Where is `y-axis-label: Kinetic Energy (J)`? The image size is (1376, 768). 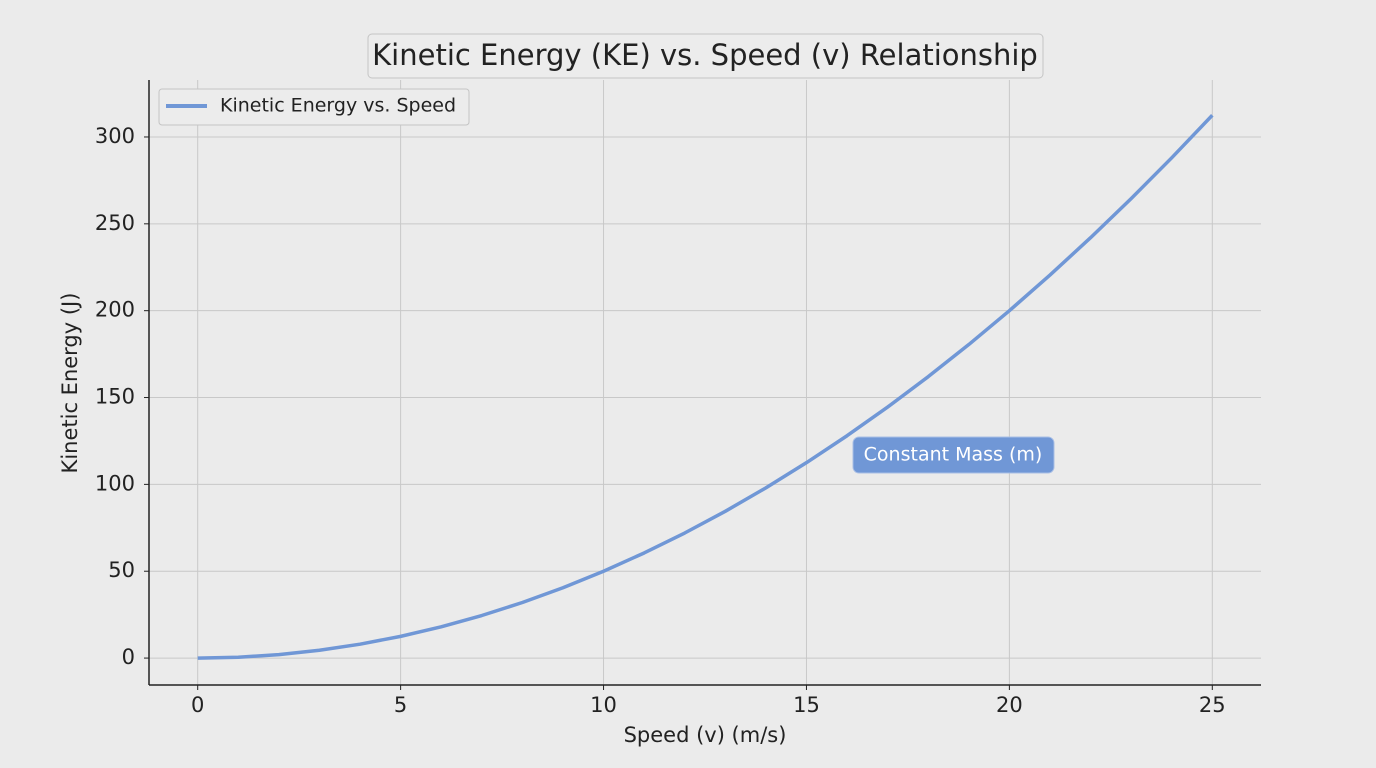 y-axis-label: Kinetic Energy (J) is located at coordinates (70, 383).